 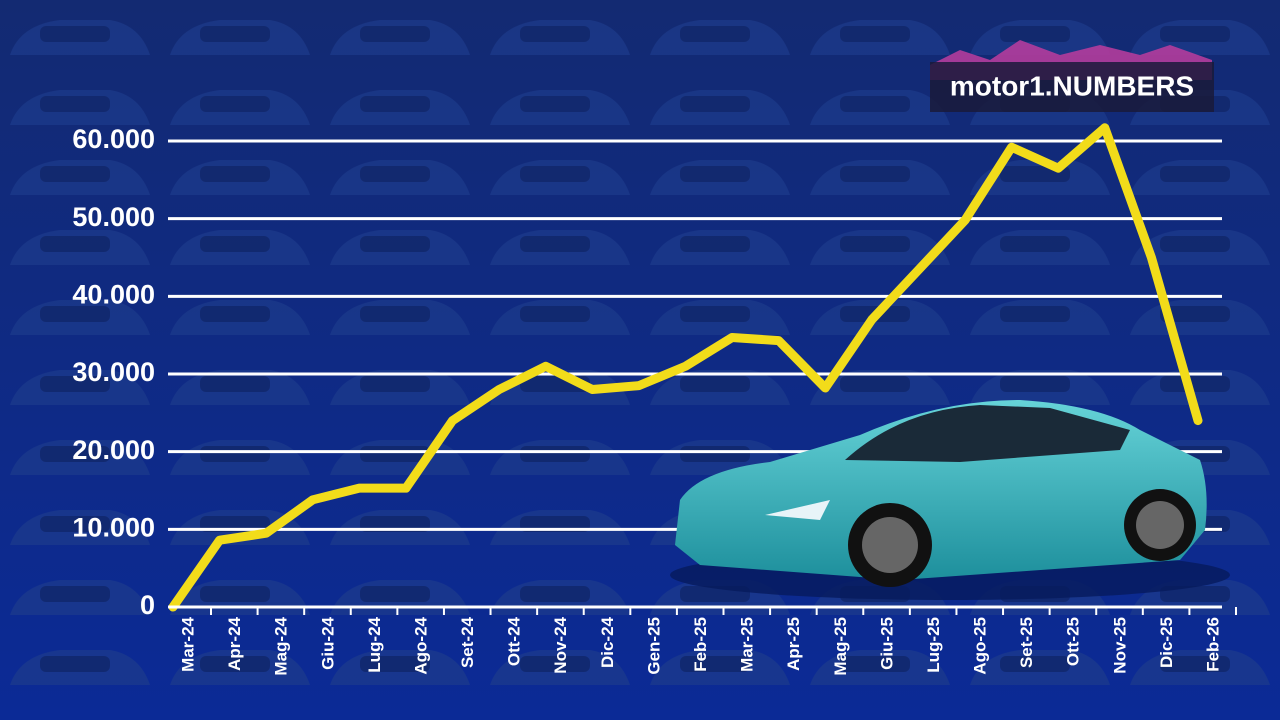 What do you see at coordinates (560, 644) in the screenshot?
I see `x-tick-label: Nov-24` at bounding box center [560, 644].